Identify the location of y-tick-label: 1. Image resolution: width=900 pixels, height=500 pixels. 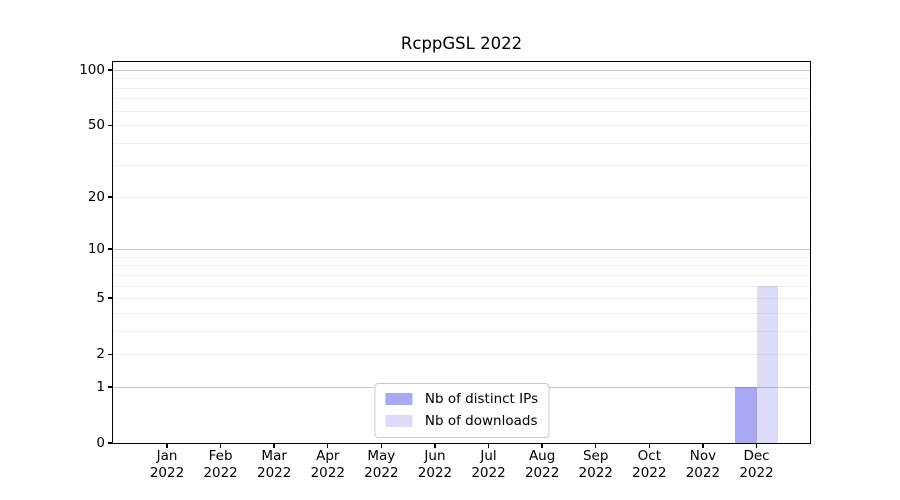
(100, 386).